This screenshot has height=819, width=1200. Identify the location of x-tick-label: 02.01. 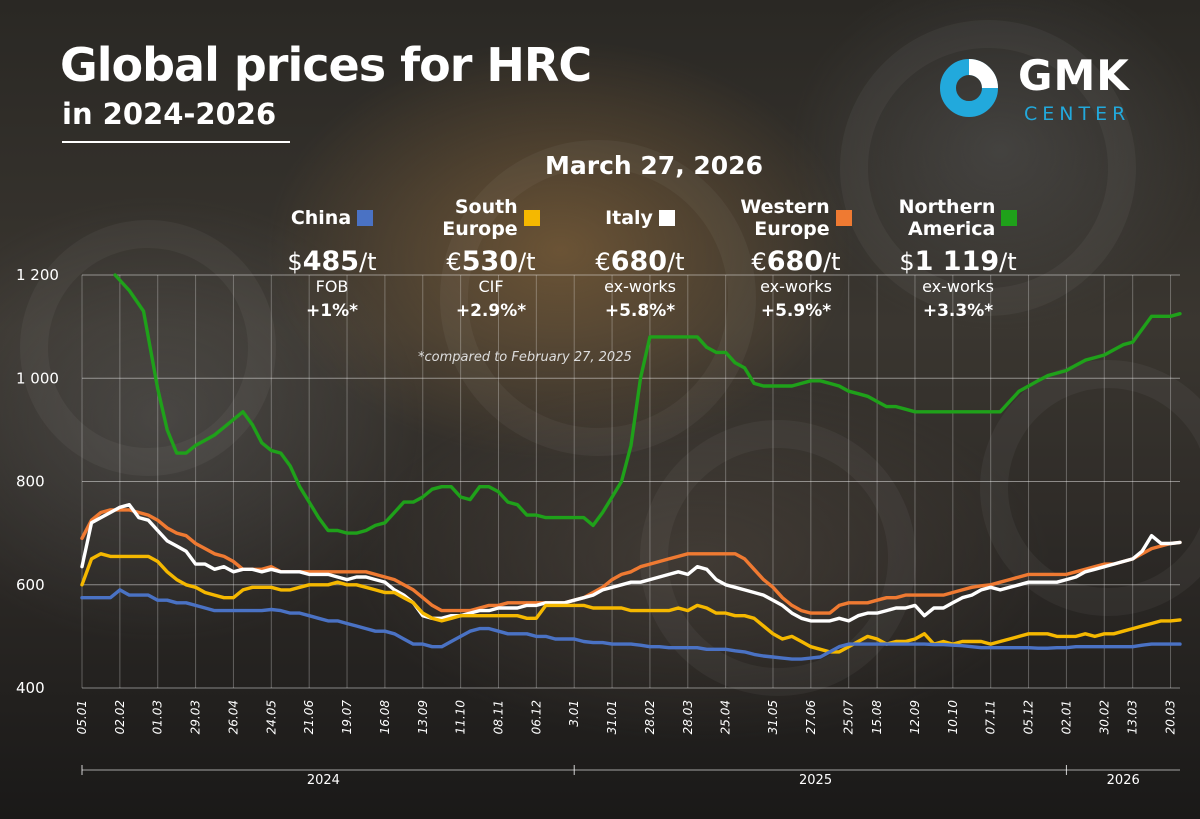
(1066, 717).